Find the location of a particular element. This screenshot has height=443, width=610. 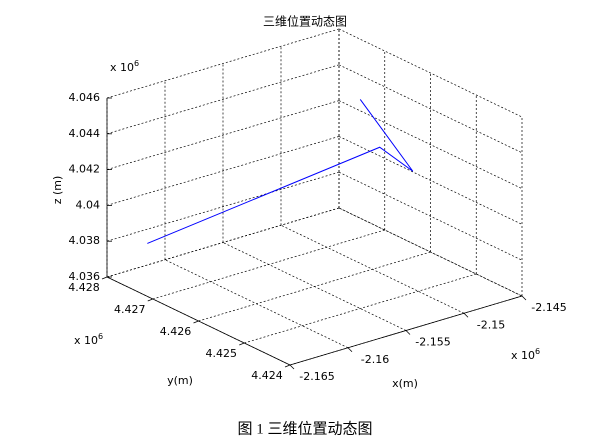

x-axis-label: x(m) is located at coordinates (405, 383).